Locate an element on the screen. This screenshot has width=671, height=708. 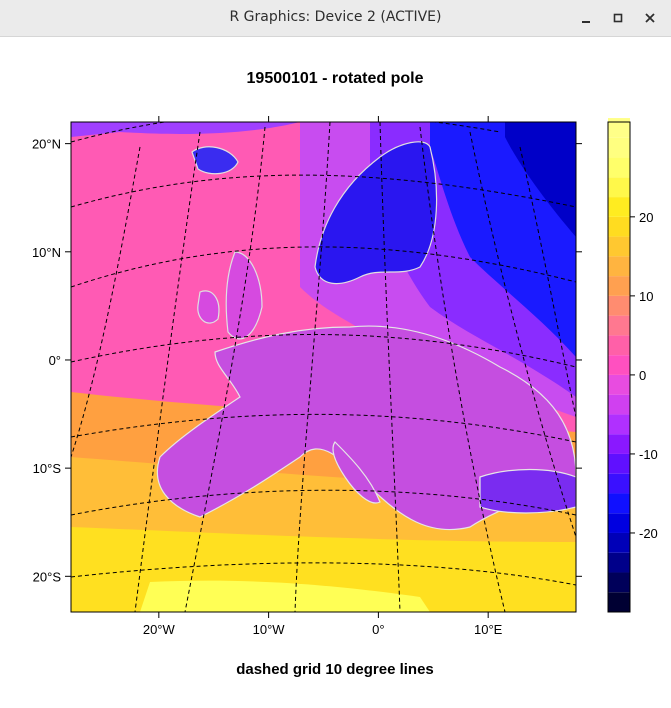
minimize-icon is located at coordinates (586, 18).